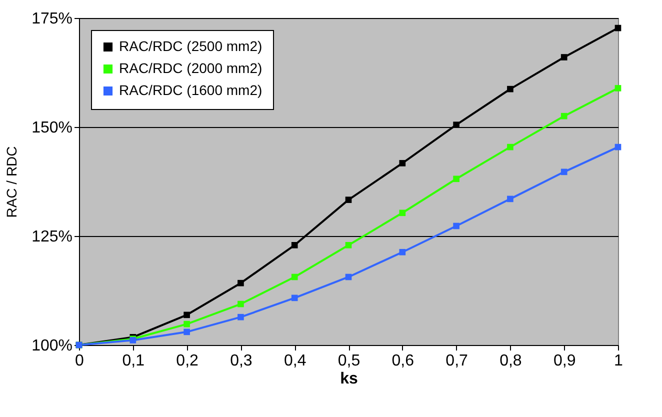 Image resolution: width=662 pixels, height=417 pixels. I want to click on legend-label: RAC/RDC (2000 mm2), so click(190, 68).